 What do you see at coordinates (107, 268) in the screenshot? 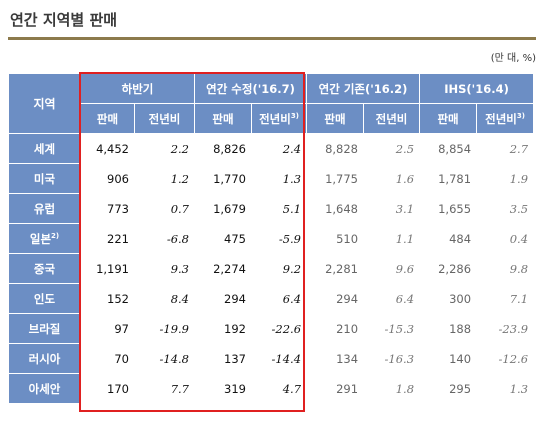
I see `sales-cell: 1,191` at bounding box center [107, 268].